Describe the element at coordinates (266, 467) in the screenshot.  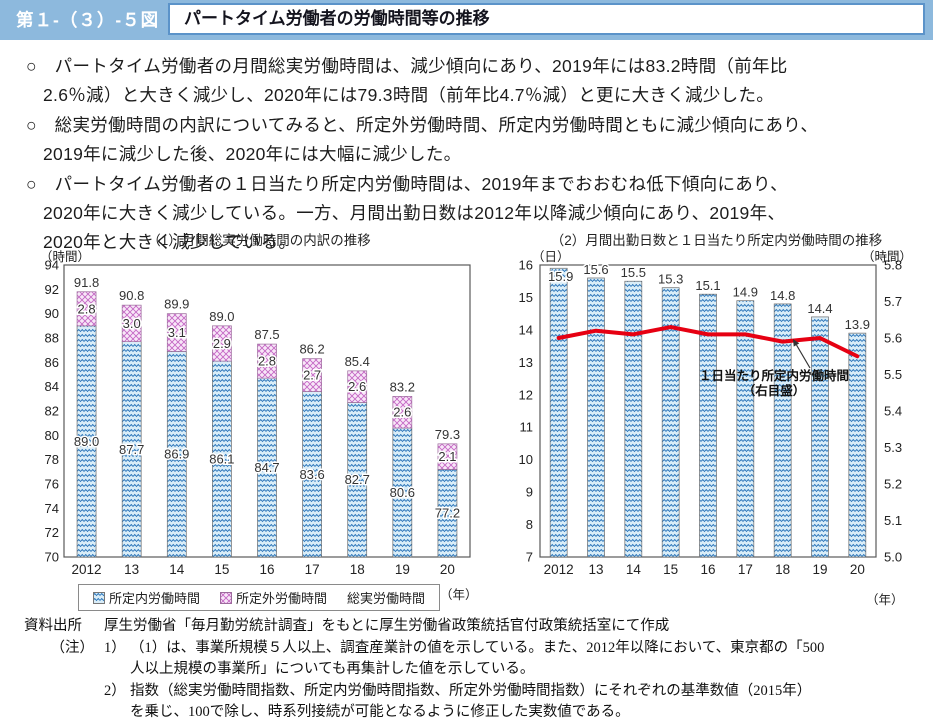
I see `svg-text: 84.7` at that location.